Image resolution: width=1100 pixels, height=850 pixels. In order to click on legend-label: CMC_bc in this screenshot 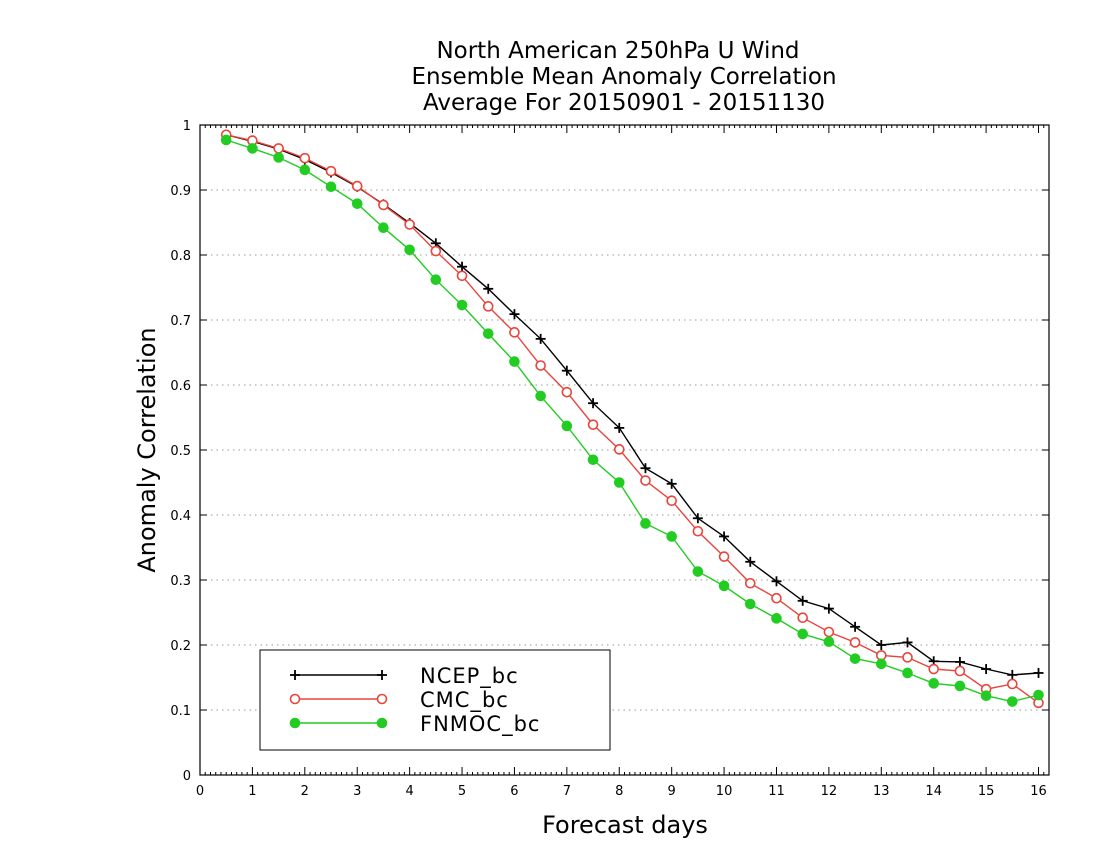, I will do `click(464, 700)`.